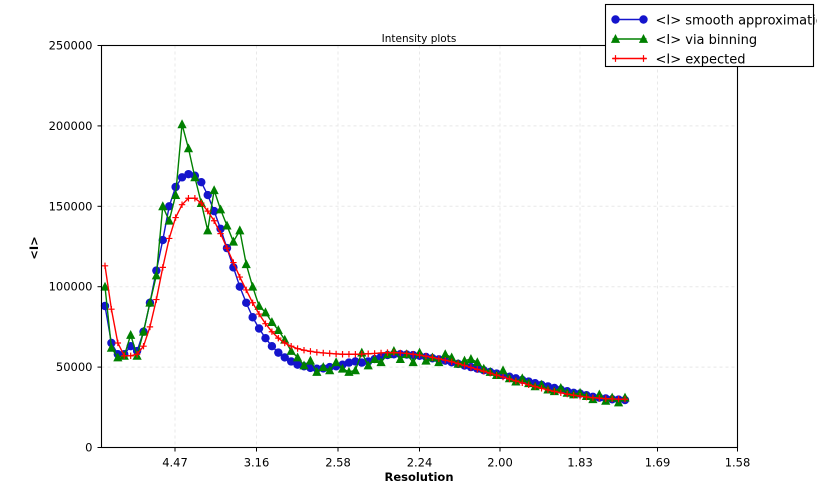  Describe the element at coordinates (714, 21) in the screenshot. I see `legend-item-1: <I> smooth approximation` at that location.